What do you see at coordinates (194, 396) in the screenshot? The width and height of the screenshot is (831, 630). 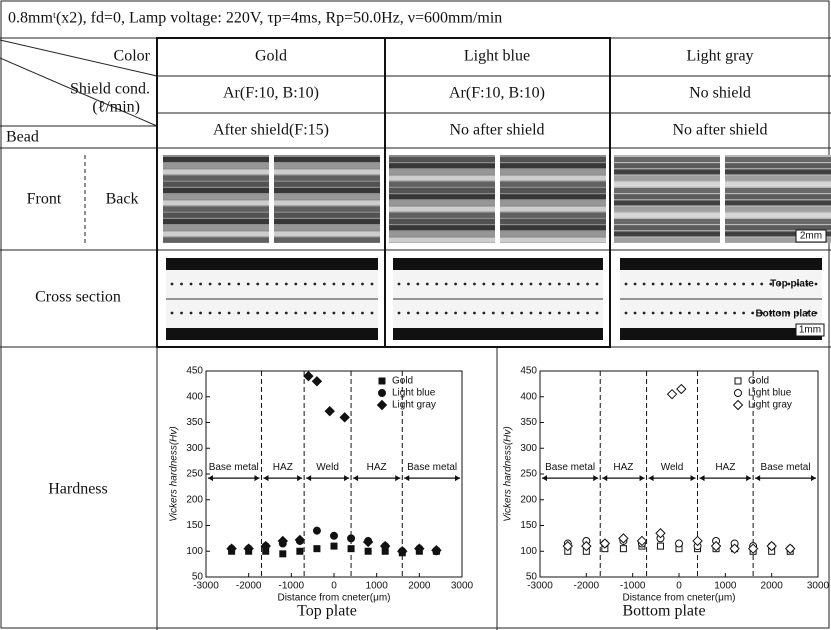 I see `y-tick-label: 400` at bounding box center [194, 396].